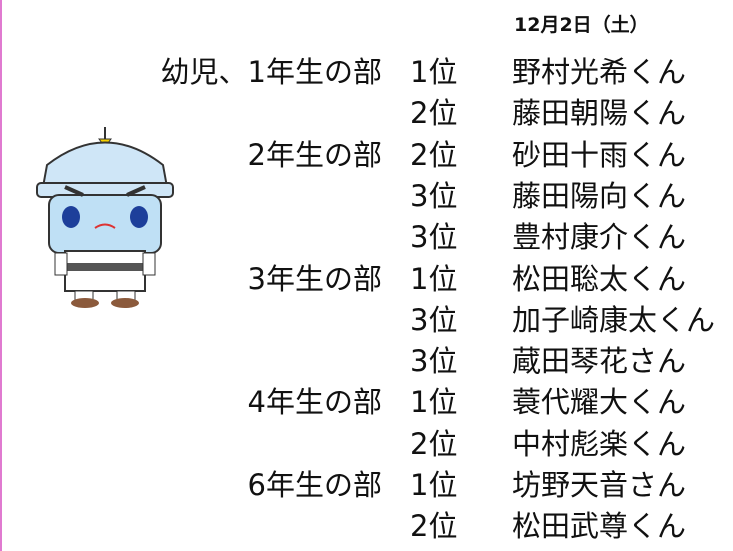  Describe the element at coordinates (599, 361) in the screenshot. I see `name: 蔵田琴花さん` at that location.